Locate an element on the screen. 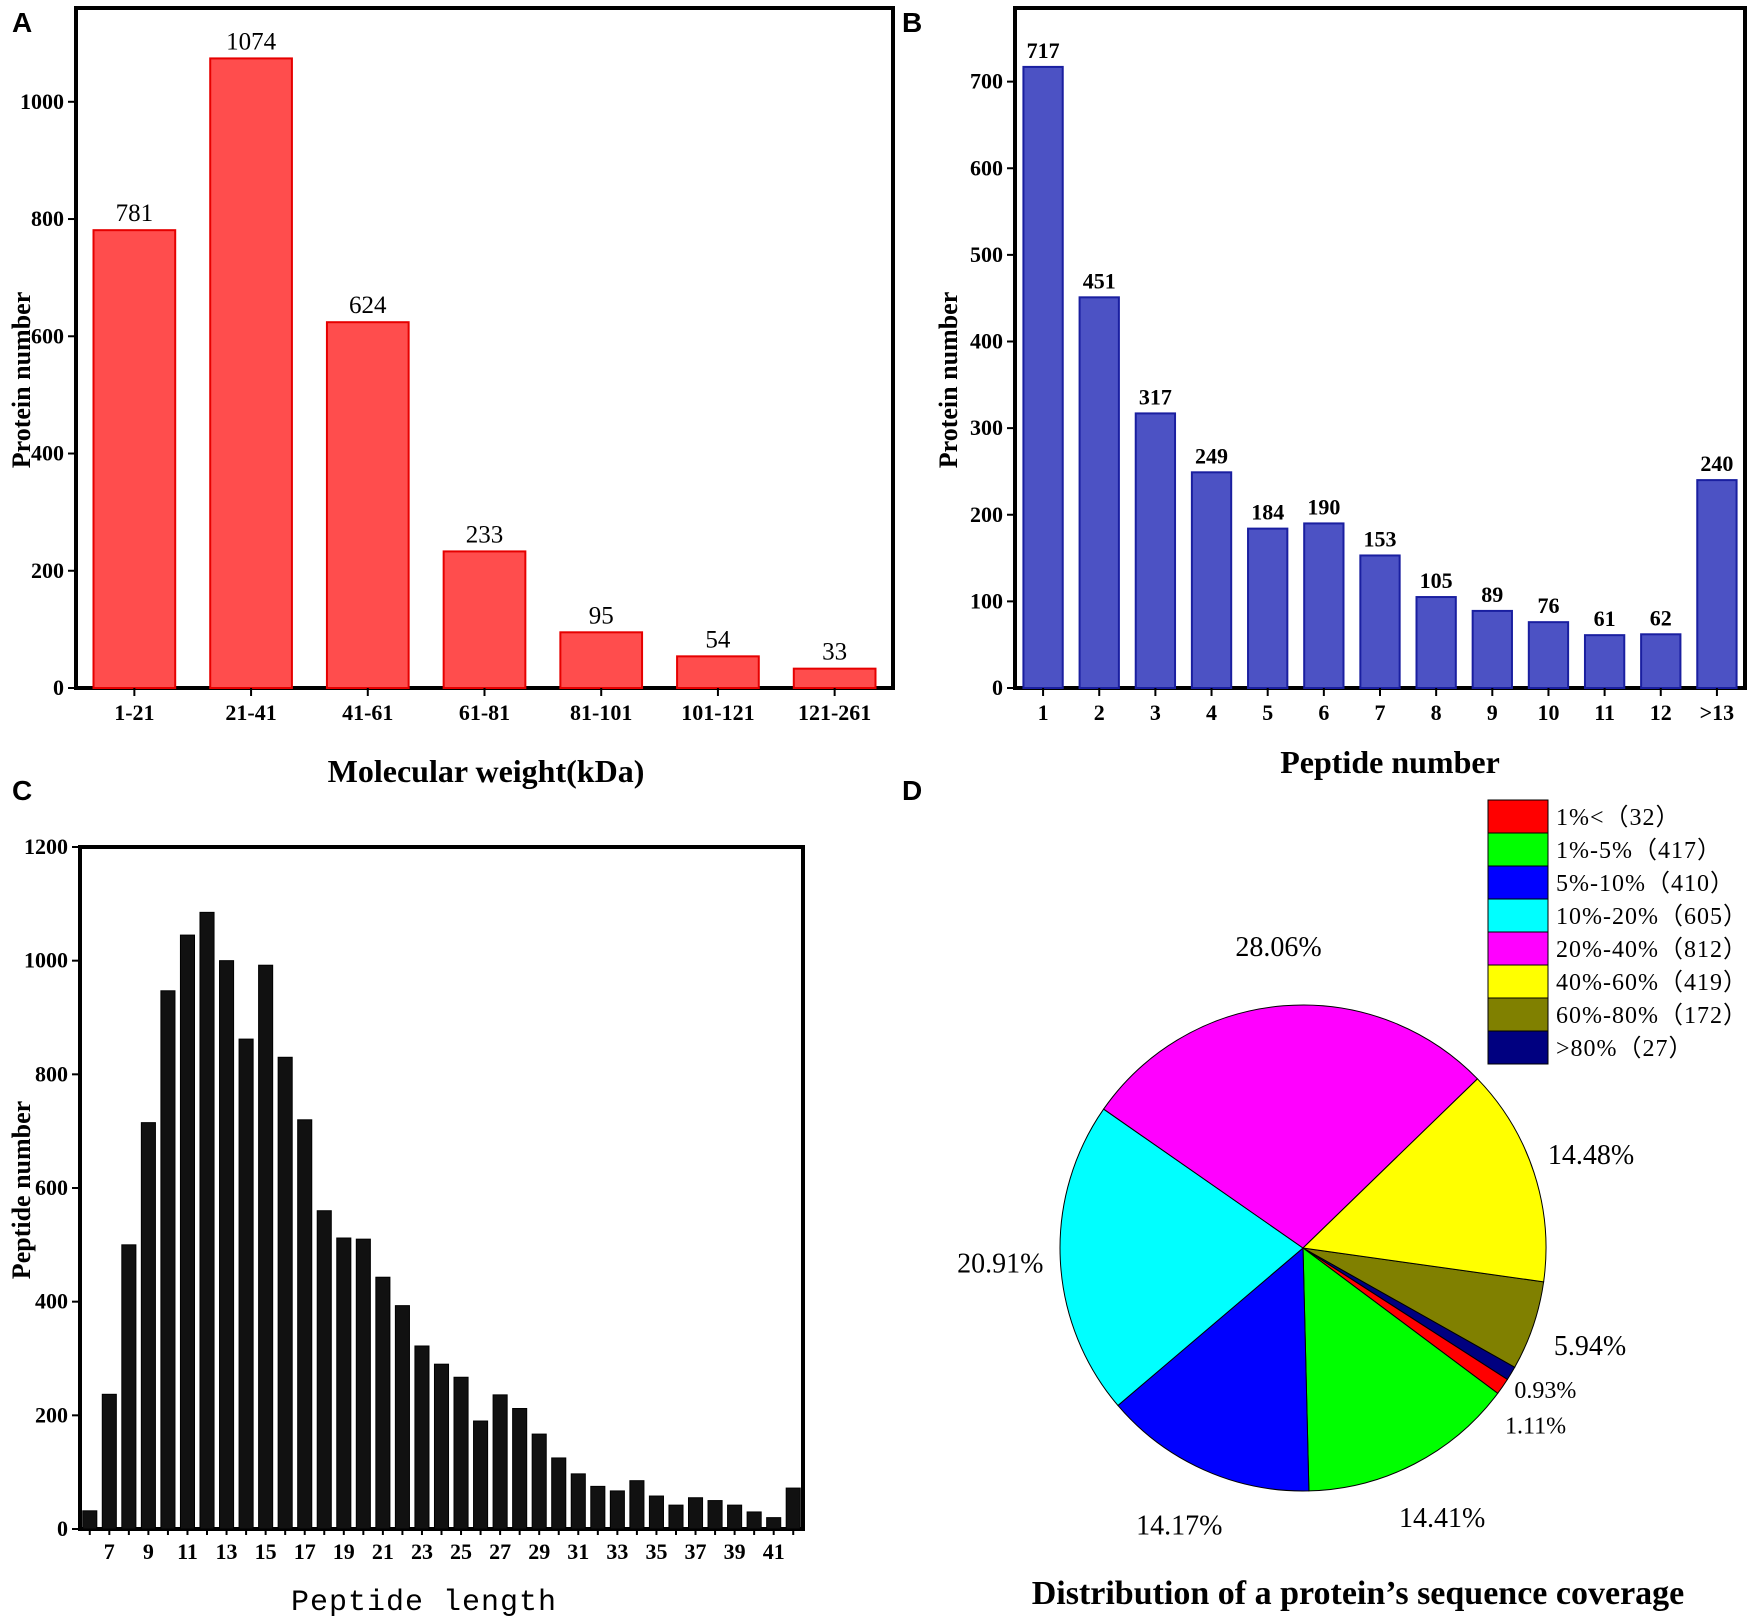  chartB-data-label: 240 is located at coordinates (1716, 463).